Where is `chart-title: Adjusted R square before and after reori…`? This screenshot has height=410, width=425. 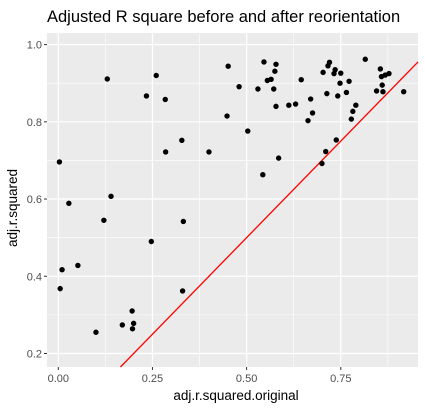
chart-title: Adjusted R square before and after reori… is located at coordinates (223, 17).